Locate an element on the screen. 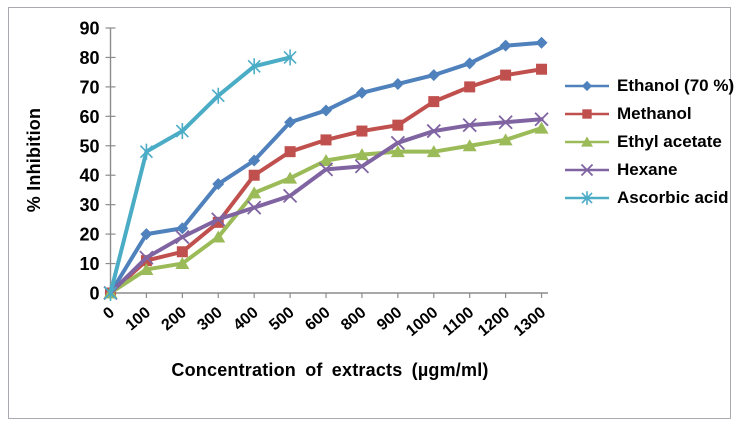 The height and width of the screenshot is (426, 738). asterisk-marker-icon is located at coordinates (587, 198).